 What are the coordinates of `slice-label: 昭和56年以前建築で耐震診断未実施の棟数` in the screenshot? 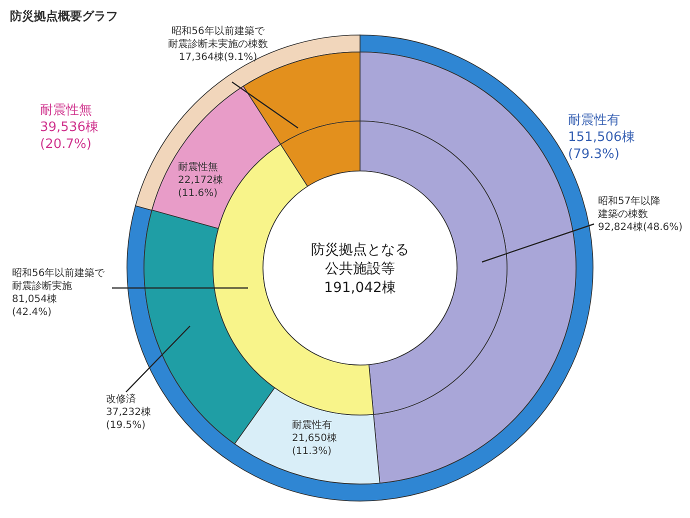 It's located at (218, 37).